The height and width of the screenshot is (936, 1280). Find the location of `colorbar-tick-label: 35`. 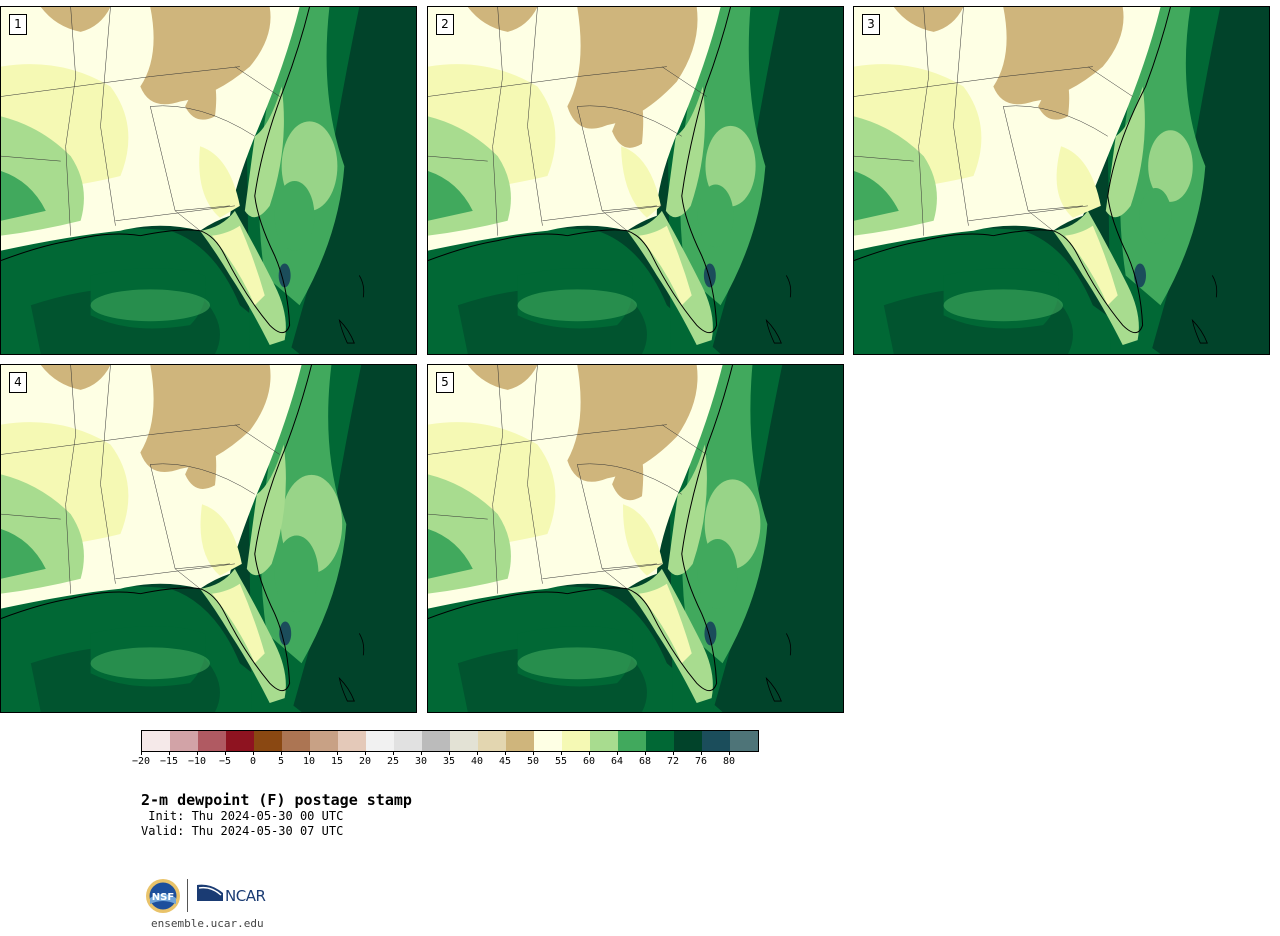

colorbar-tick-label: 35 is located at coordinates (449, 761).